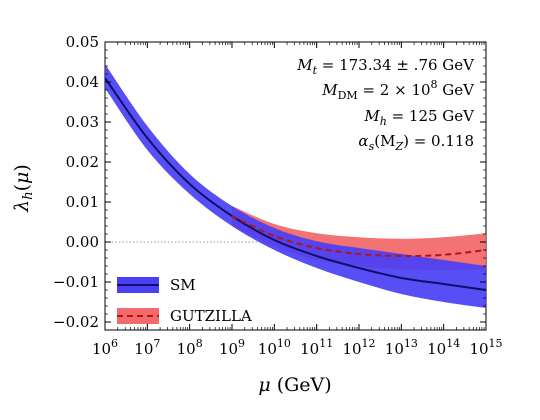 This screenshot has width=540, height=420. Describe the element at coordinates (82, 122) in the screenshot. I see `y-tick-label: 0.03` at that location.